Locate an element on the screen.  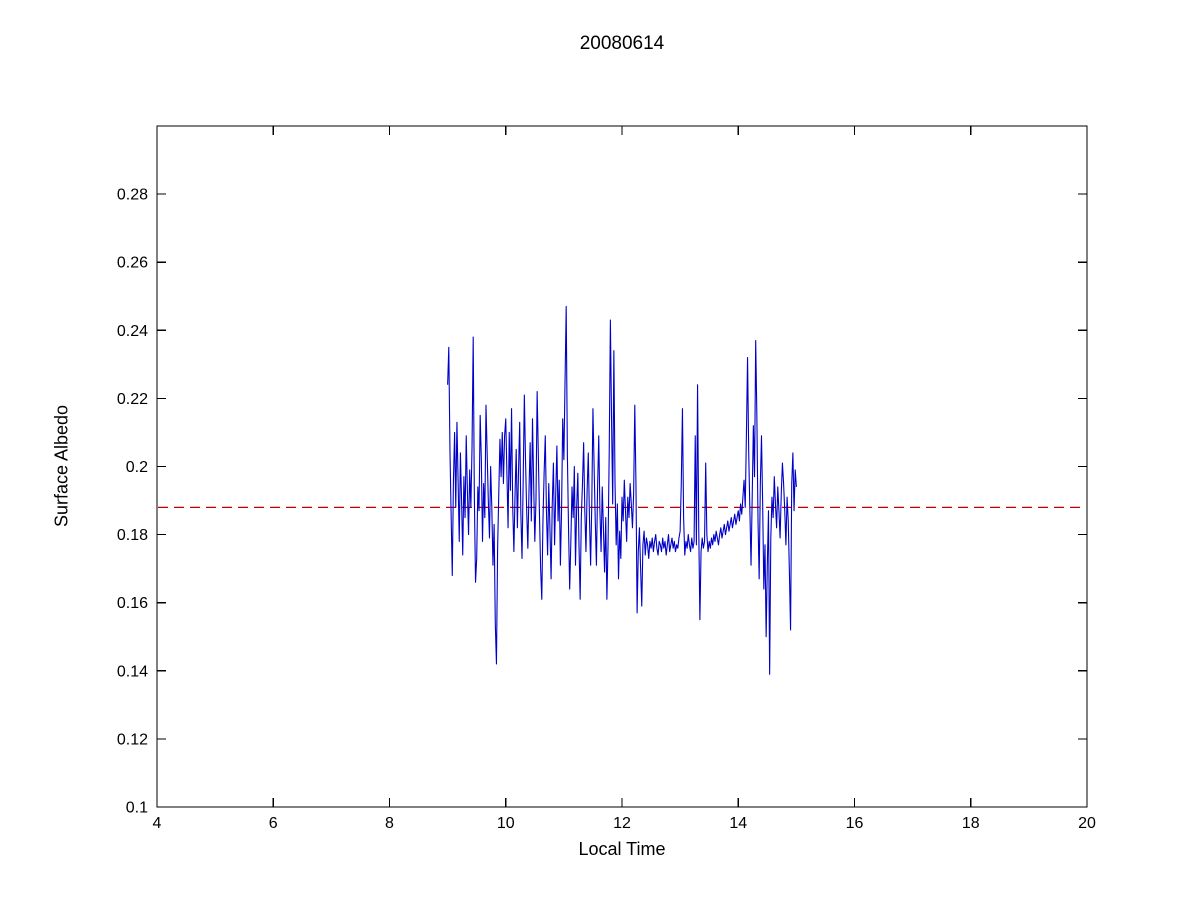
y-tick-label: 0.12 is located at coordinates (132, 739).